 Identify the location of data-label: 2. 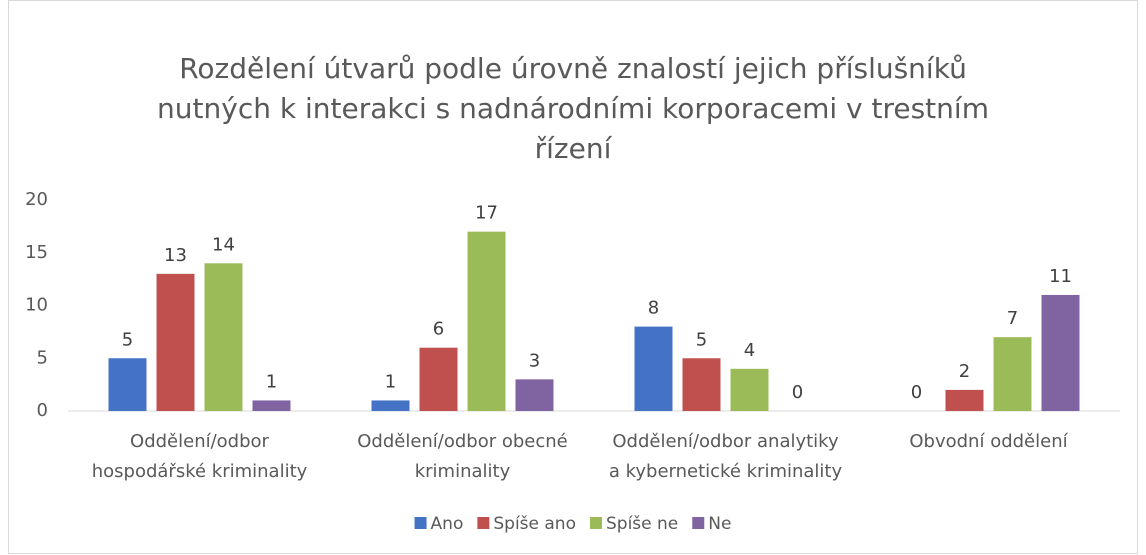
(964, 371).